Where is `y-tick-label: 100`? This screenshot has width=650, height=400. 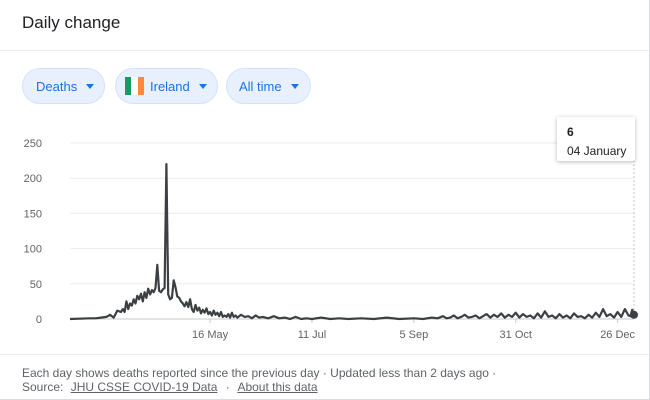 y-tick-label: 100 is located at coordinates (33, 250).